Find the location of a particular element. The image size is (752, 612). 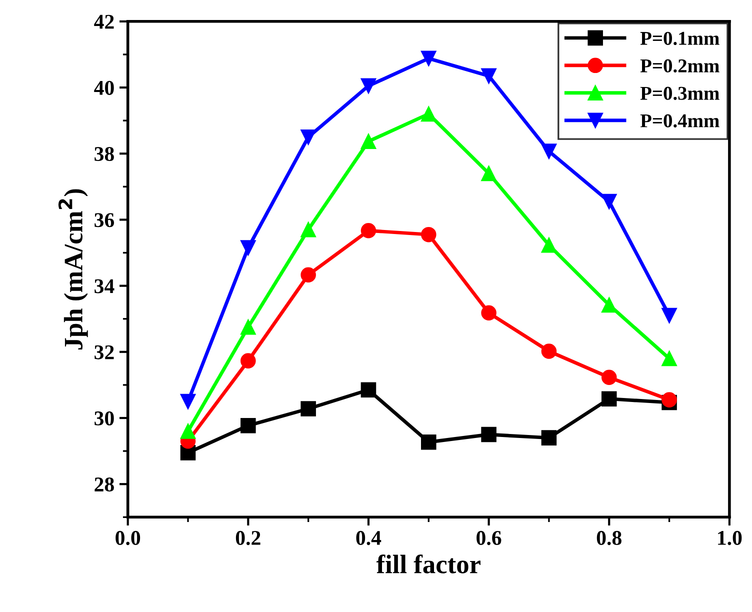

y-tick-label: 38 is located at coordinates (104, 154).